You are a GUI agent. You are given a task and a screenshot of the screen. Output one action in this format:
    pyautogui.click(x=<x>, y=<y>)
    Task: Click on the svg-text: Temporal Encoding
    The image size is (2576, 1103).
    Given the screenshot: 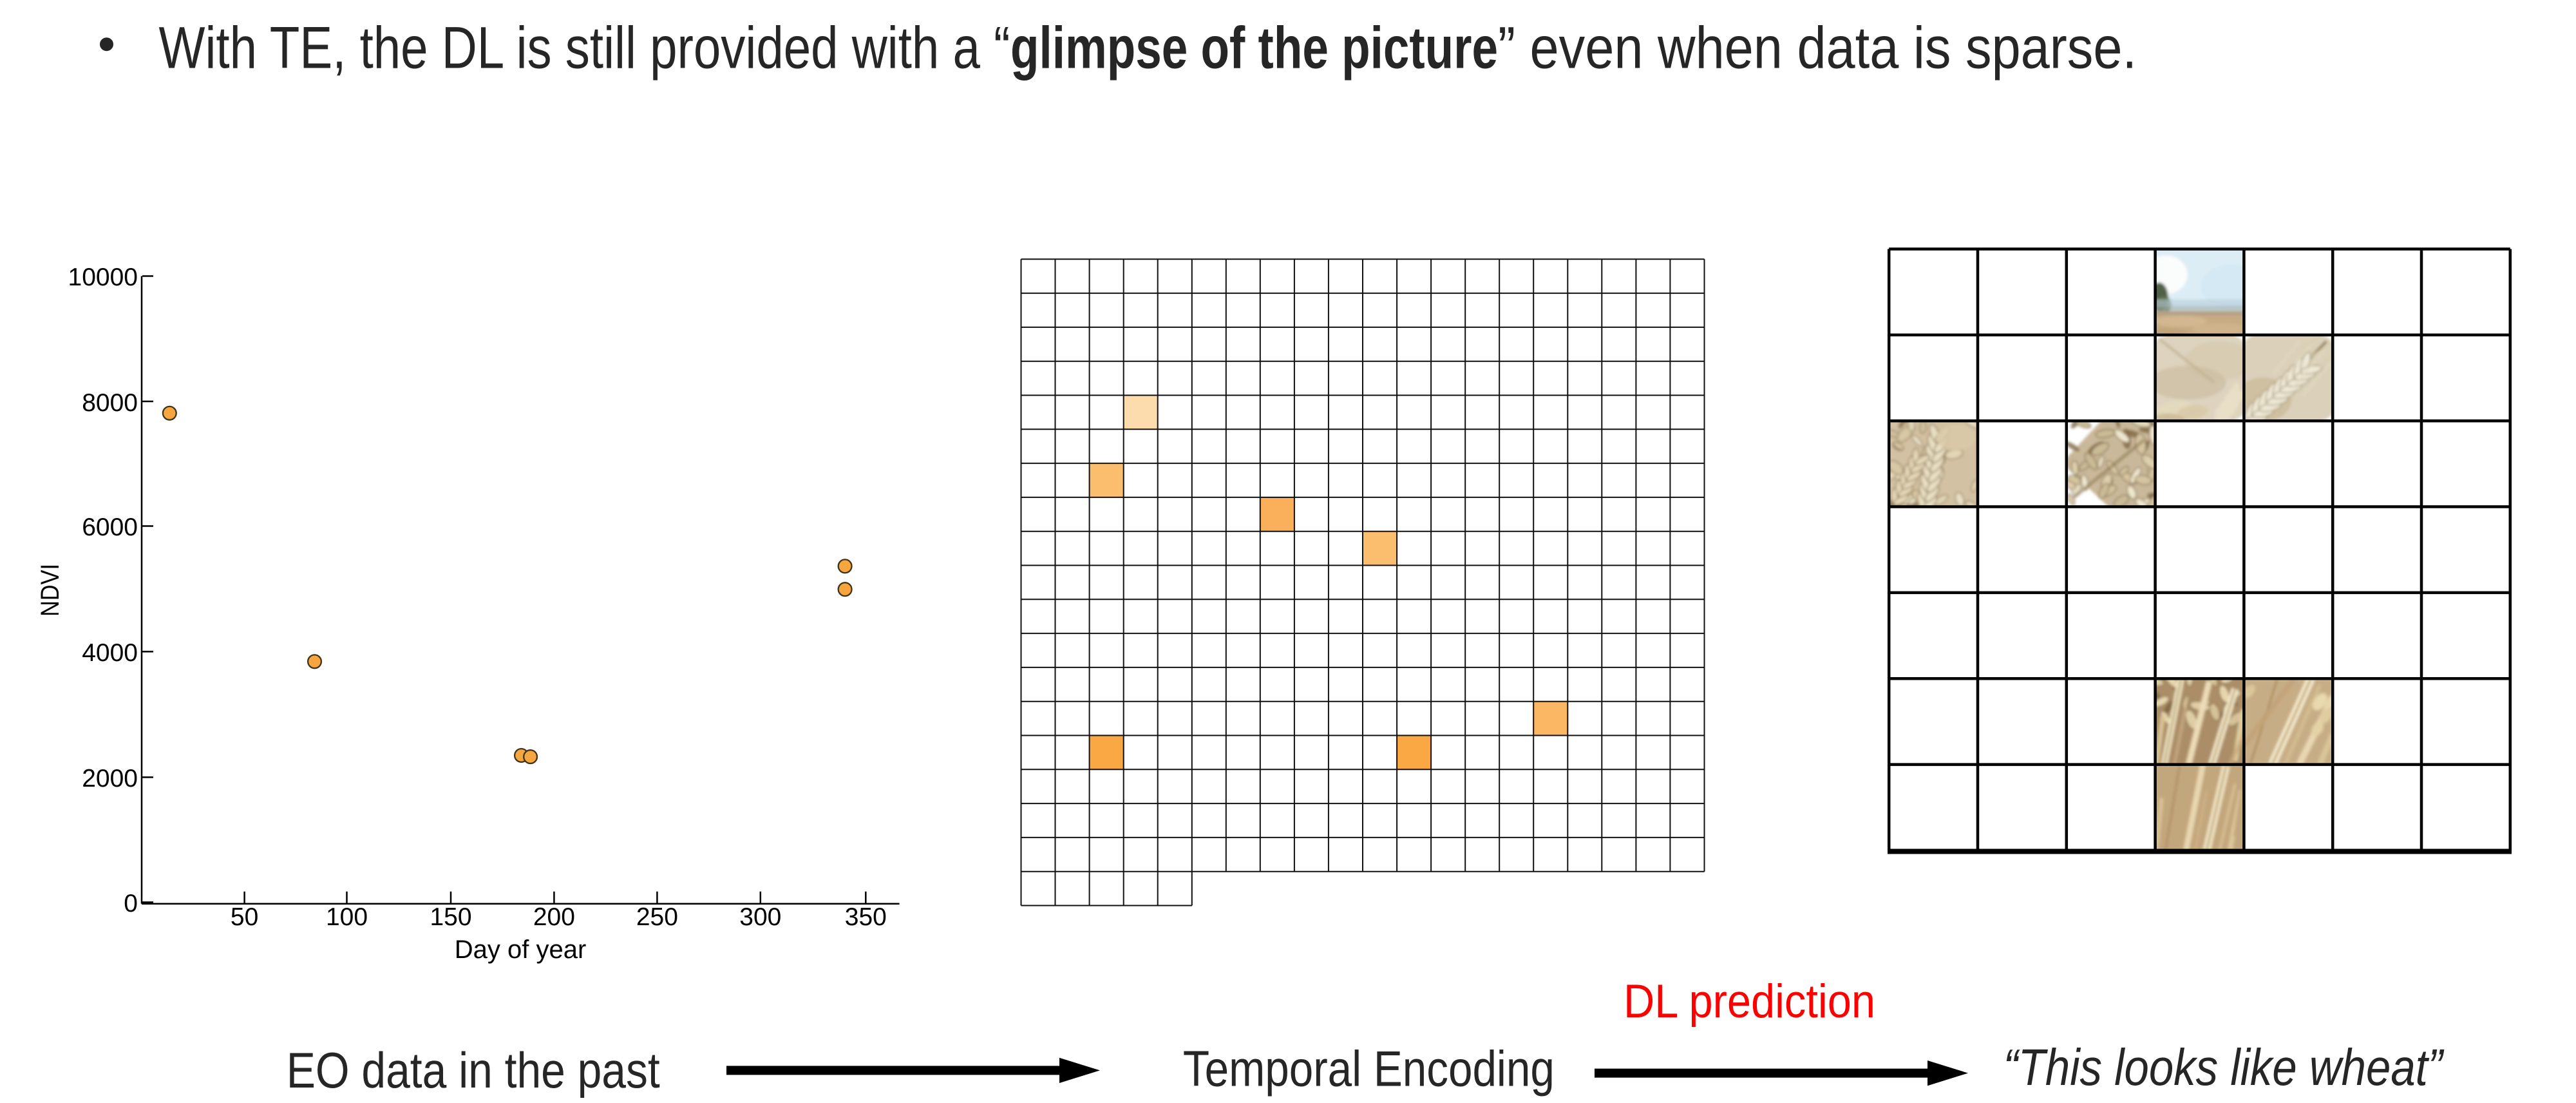 What is the action you would take?
    pyautogui.click(x=1369, y=1069)
    